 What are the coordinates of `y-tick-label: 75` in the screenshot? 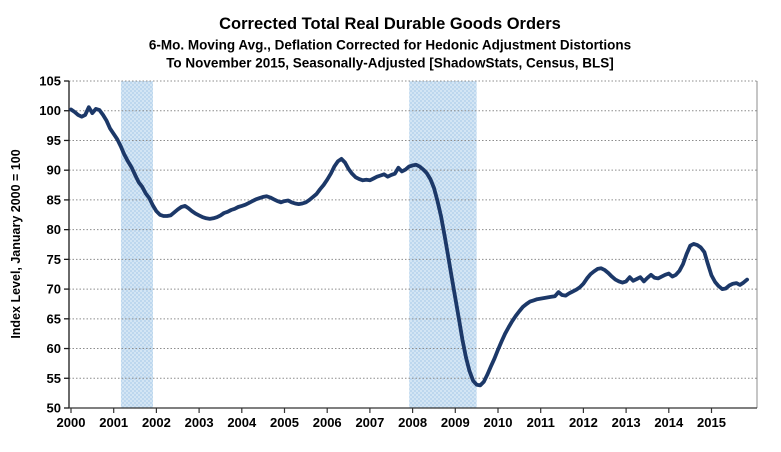 It's located at (54, 259).